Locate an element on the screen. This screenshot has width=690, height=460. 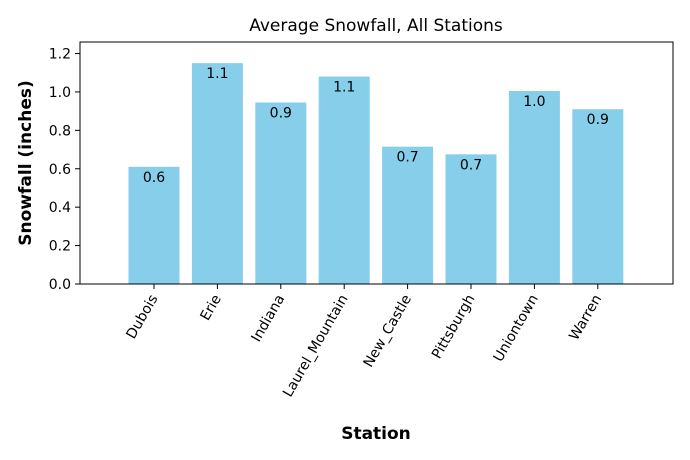
y-tick-label: 0.6 is located at coordinates (60, 170).